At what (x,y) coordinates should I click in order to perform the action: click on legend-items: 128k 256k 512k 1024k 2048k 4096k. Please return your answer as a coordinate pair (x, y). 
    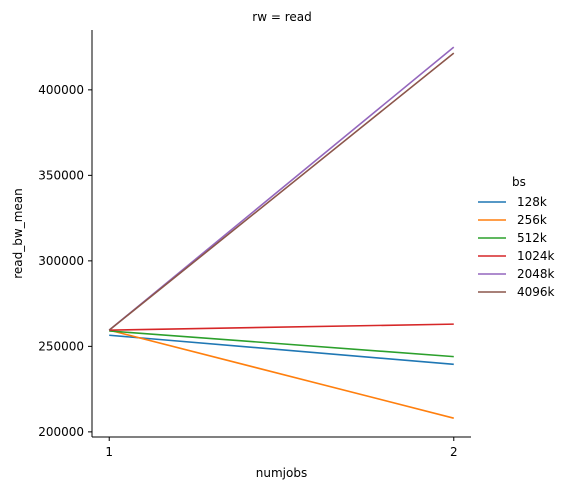
    Looking at the image, I should click on (516, 247).